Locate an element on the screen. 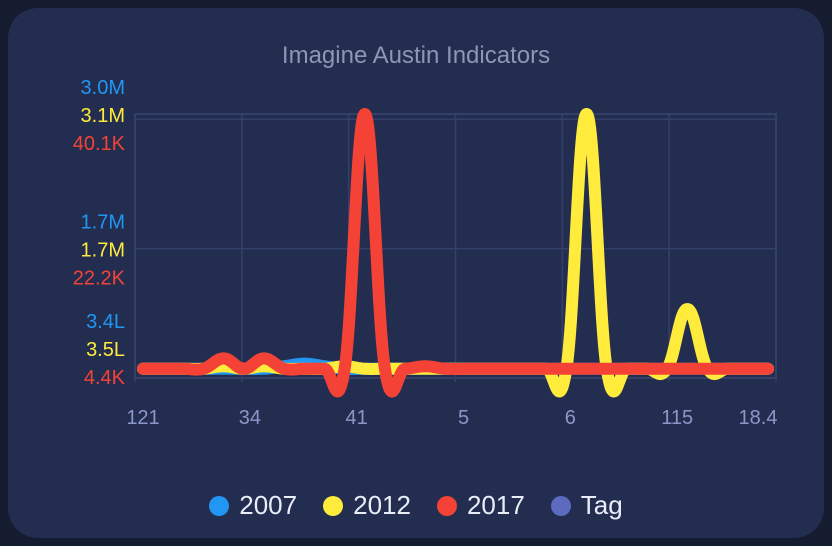 This screenshot has height=546, width=832. y-axis-labels: 3.4L 1.7M 3.0M 3.5L 1.7M 3.1M 4.4K 22.2K 40.1K is located at coordinates (99, 233).